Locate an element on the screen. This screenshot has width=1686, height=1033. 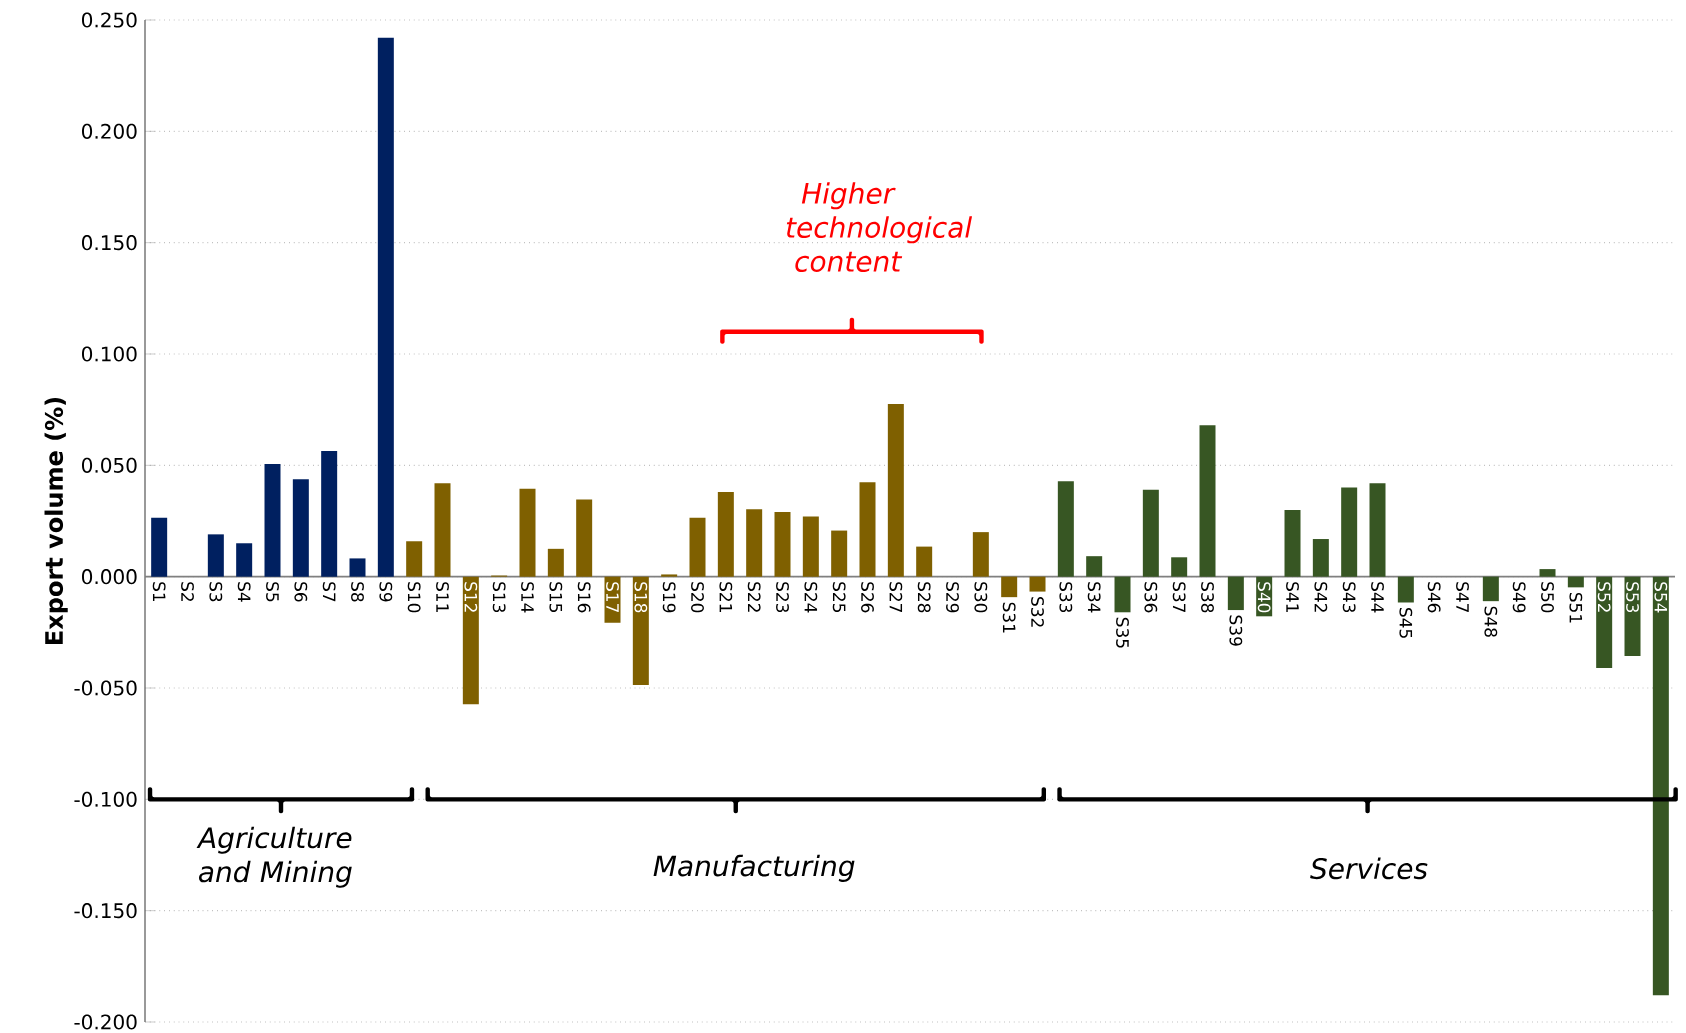
x-tick-label: S8 is located at coordinates (357, 592).